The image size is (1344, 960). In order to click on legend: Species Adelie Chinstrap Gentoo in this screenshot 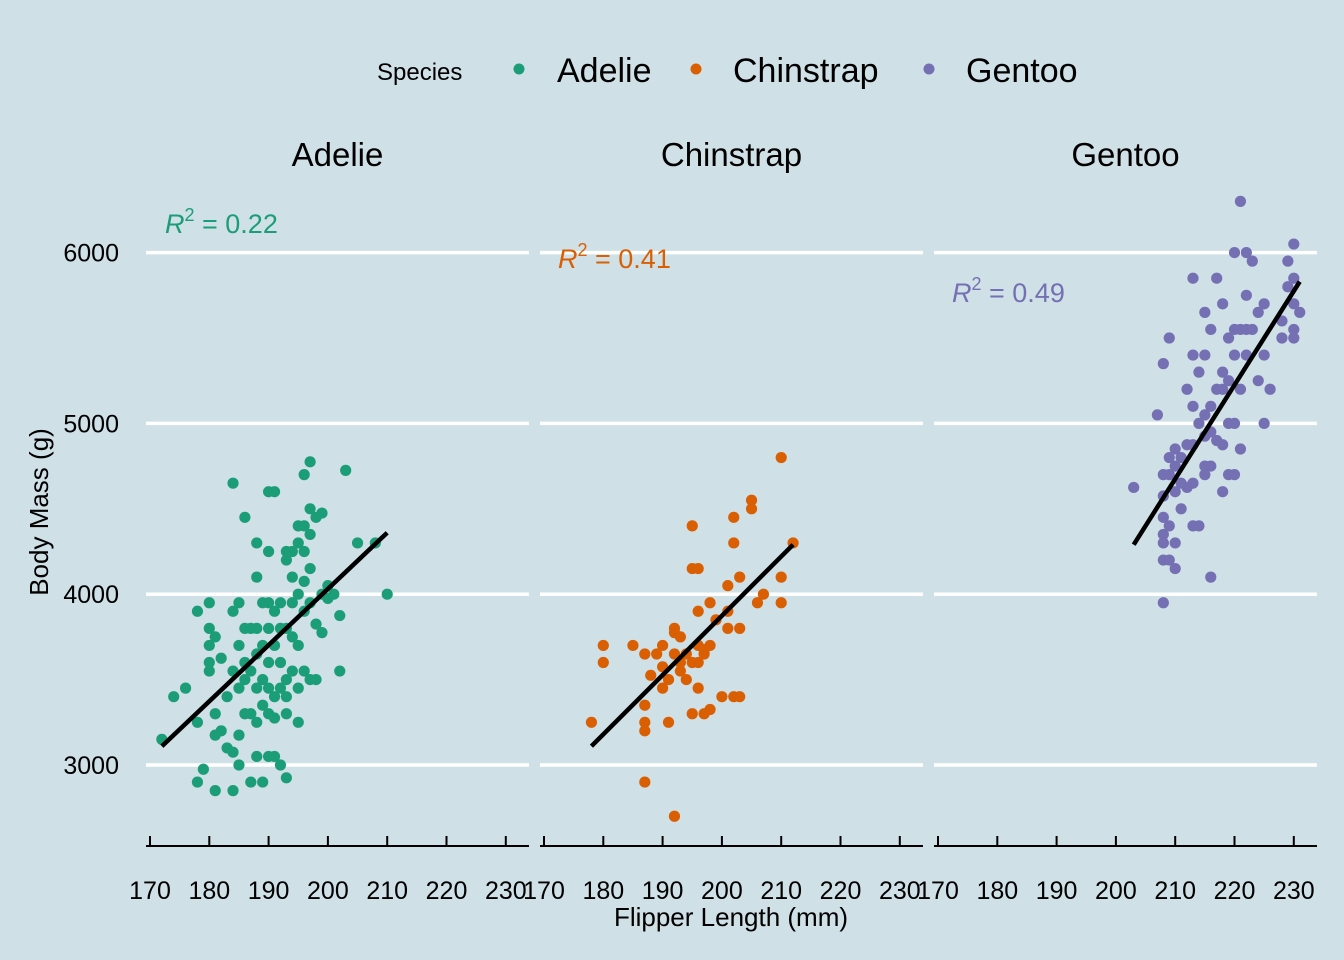, I will do `click(727, 71)`.